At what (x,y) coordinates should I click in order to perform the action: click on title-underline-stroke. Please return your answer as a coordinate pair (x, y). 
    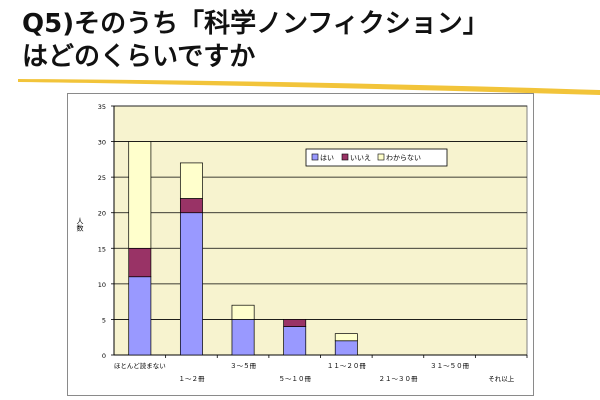
    Looking at the image, I should click on (309, 87).